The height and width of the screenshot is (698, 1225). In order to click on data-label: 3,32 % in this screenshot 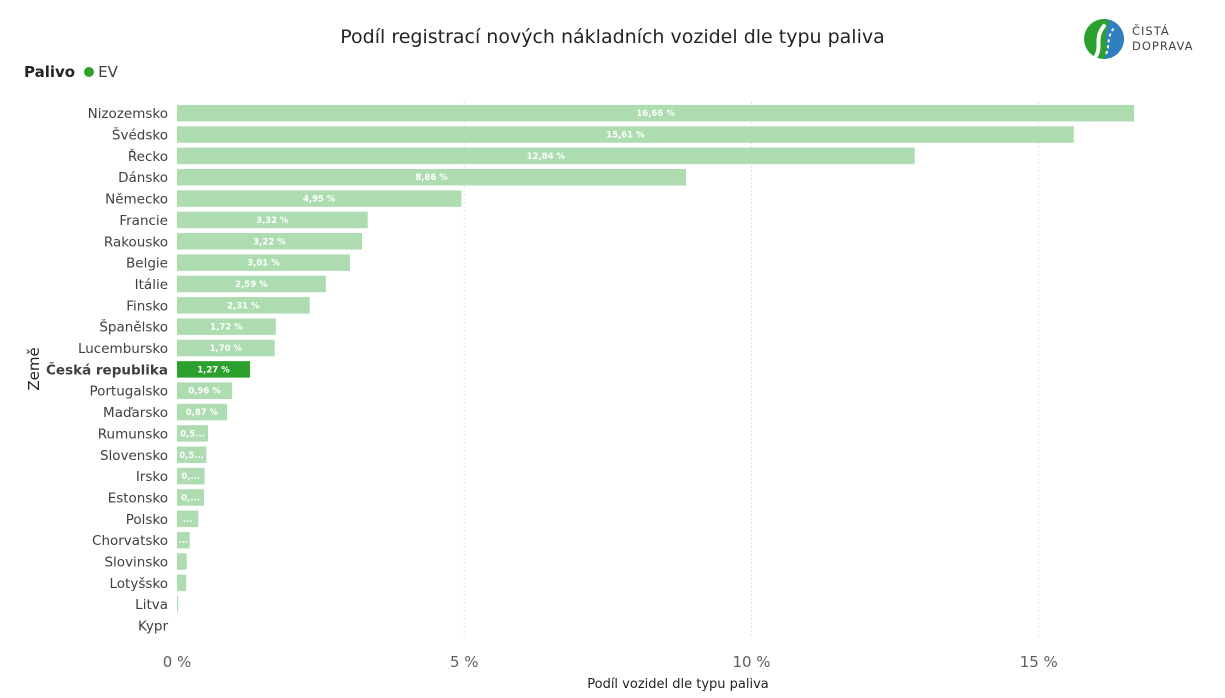, I will do `click(272, 221)`.